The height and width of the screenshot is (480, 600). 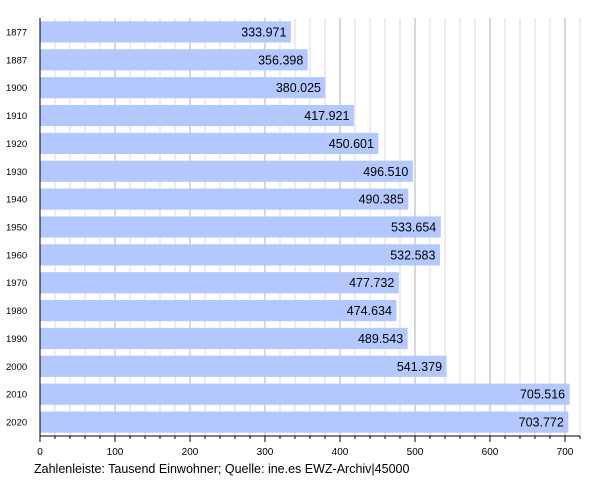 I want to click on category-label-1950: 1950, so click(x=16, y=228).